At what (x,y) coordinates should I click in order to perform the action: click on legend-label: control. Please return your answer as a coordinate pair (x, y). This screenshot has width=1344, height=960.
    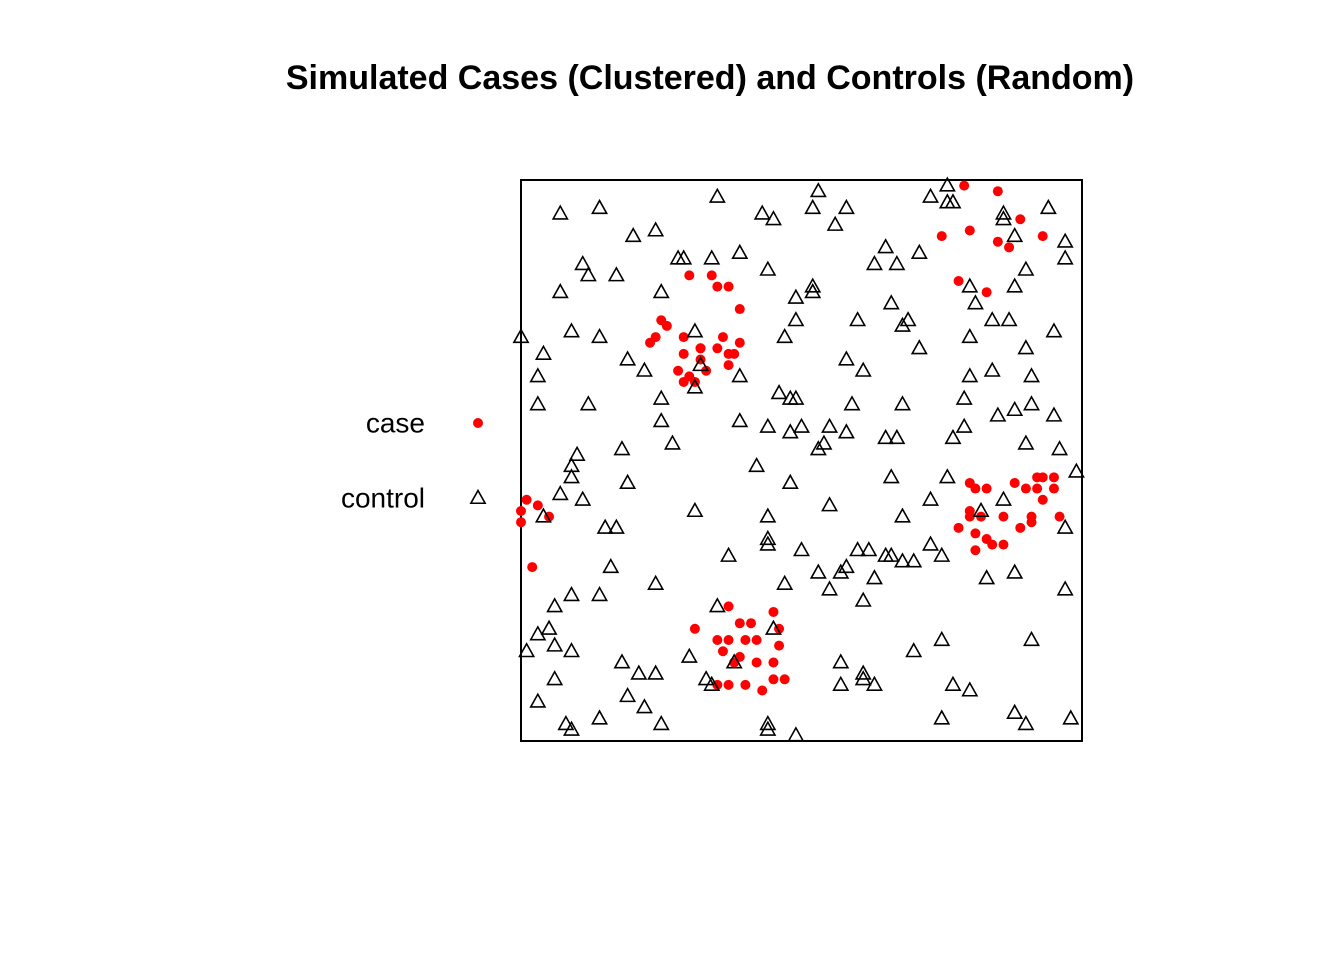
    Looking at the image, I should click on (383, 497).